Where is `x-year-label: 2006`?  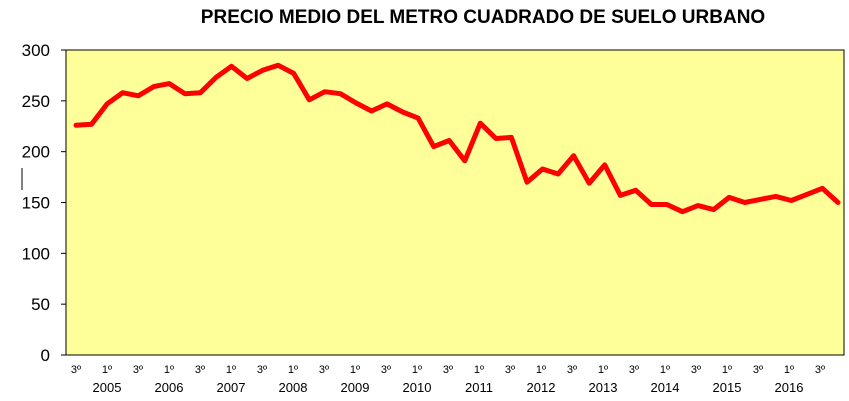 x-year-label: 2006 is located at coordinates (169, 387).